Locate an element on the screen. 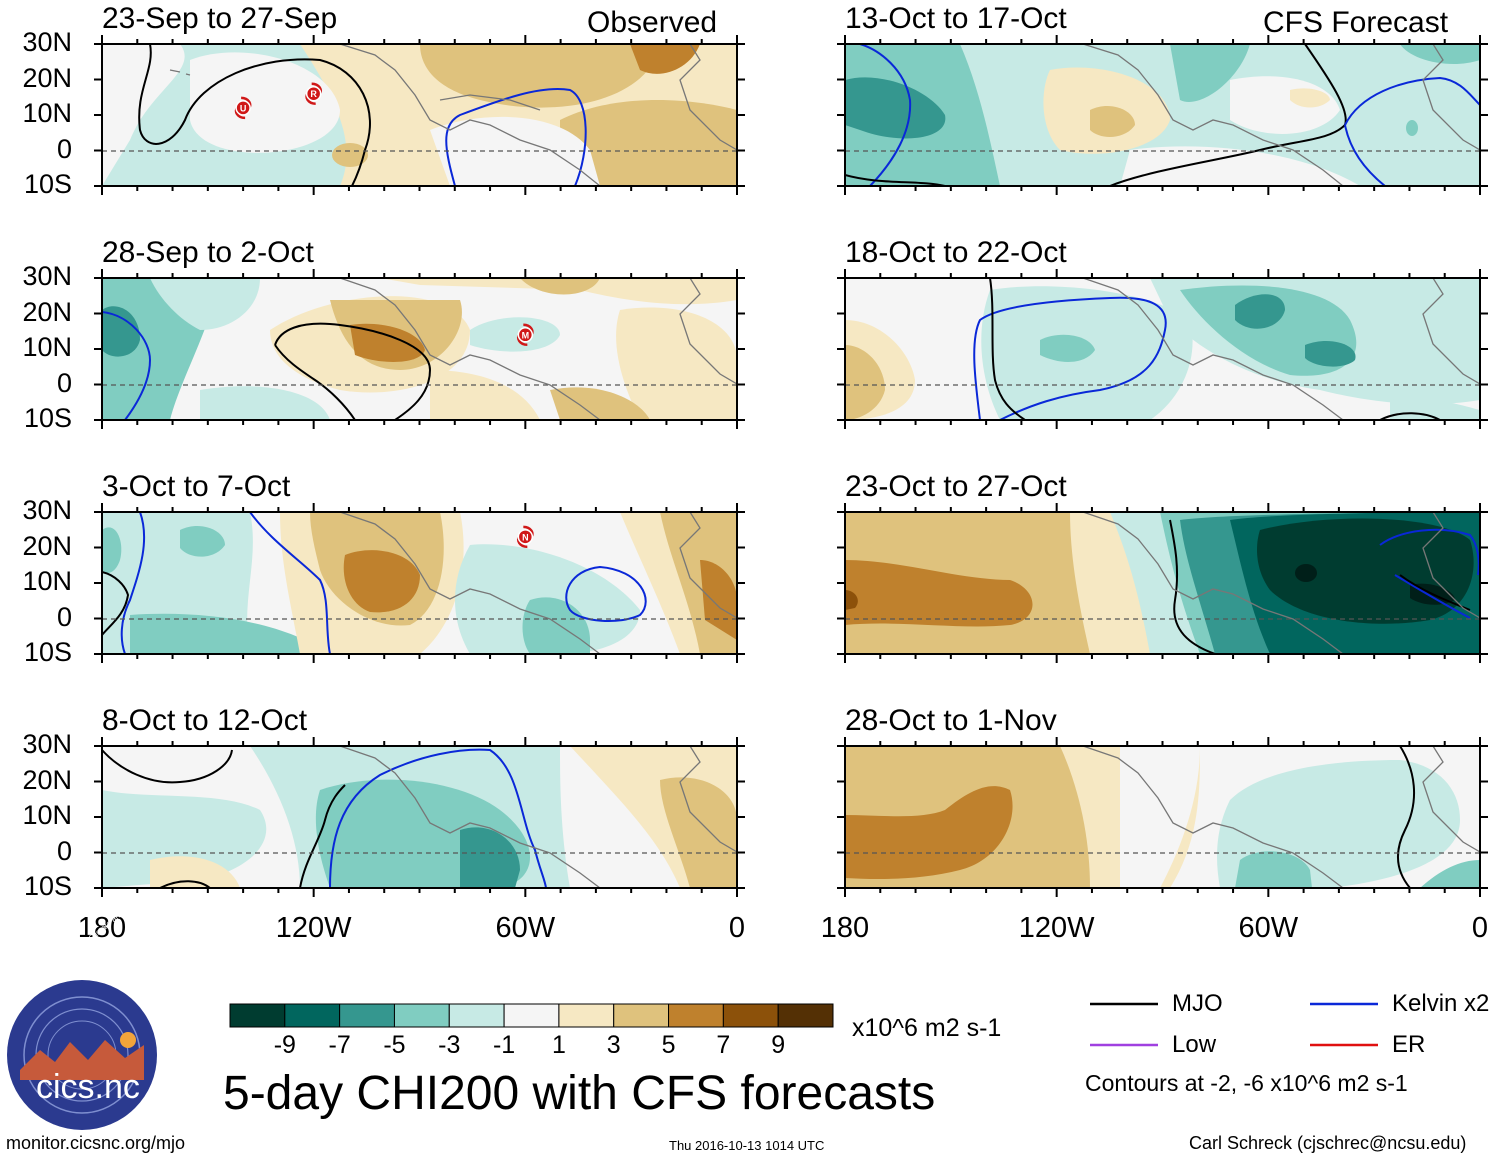 The height and width of the screenshot is (1159, 1510). tropical-storm-icon: R is located at coordinates (314, 93).